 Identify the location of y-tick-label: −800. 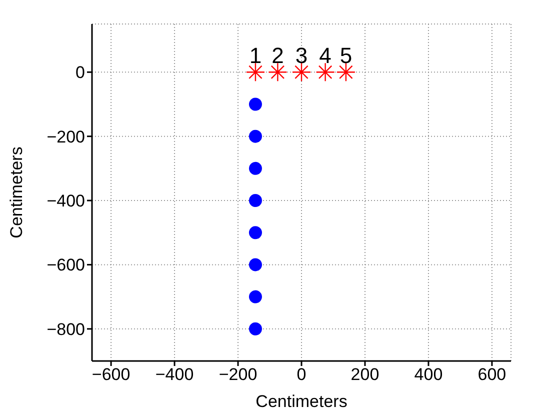
(65, 329).